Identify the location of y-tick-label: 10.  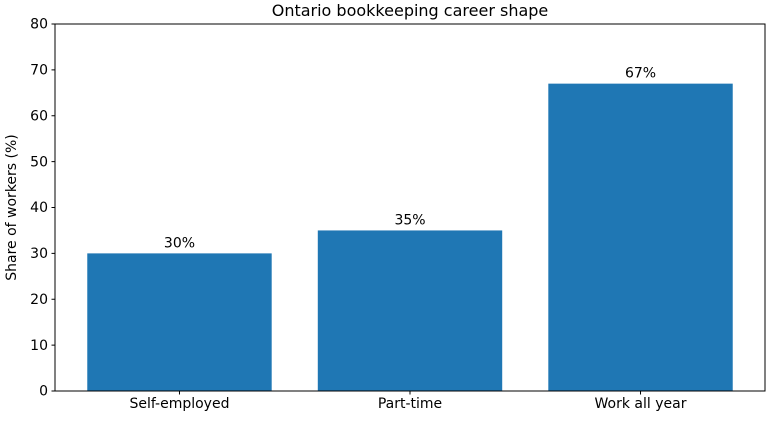
(39, 346).